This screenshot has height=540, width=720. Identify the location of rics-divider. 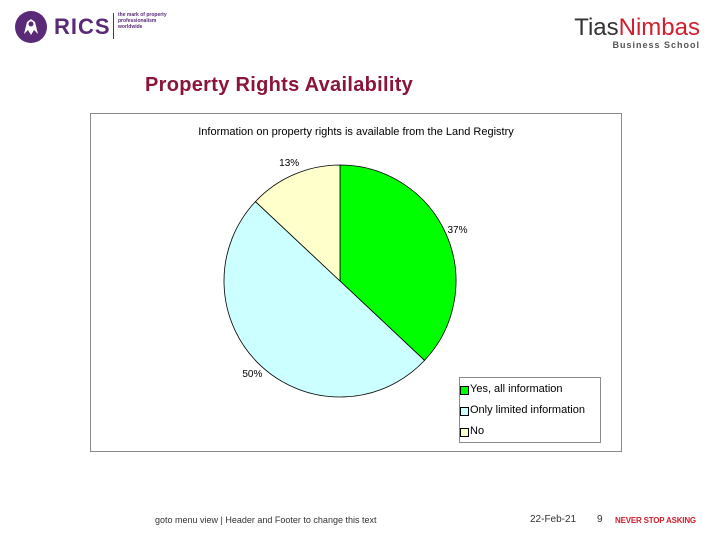
(113, 26).